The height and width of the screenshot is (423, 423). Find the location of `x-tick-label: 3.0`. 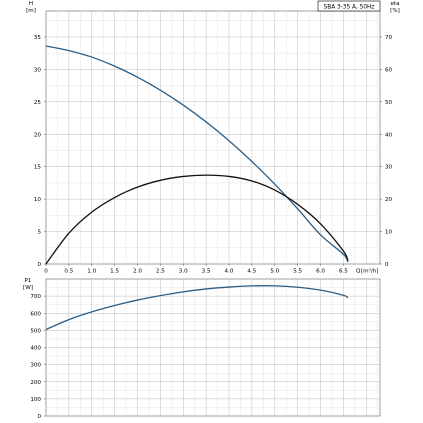

x-tick-label: 3.0 is located at coordinates (183, 272).